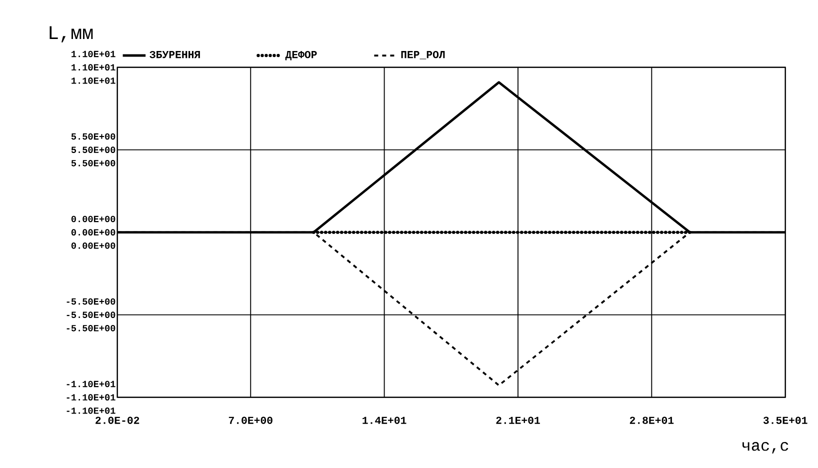  I want to click on x-tick-label: 2.8E+01, so click(652, 420).